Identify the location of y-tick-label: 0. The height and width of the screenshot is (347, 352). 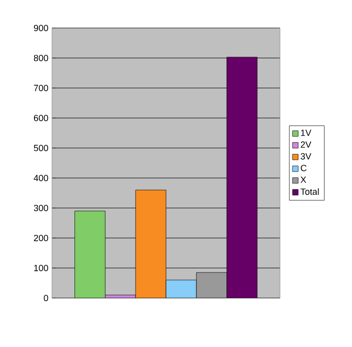
(46, 298).